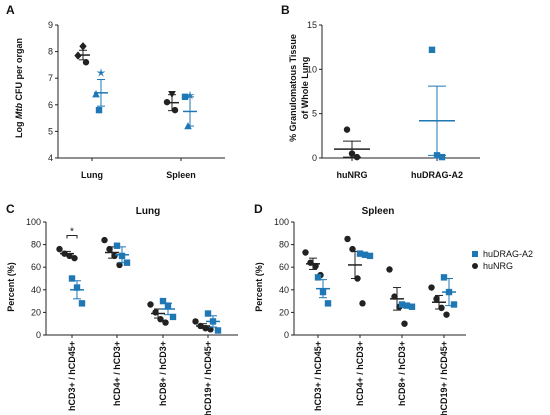 The image size is (550, 415). What do you see at coordinates (437, 175) in the screenshot?
I see `panel-b-cat-hudrag: huDRAG-A2` at bounding box center [437, 175].